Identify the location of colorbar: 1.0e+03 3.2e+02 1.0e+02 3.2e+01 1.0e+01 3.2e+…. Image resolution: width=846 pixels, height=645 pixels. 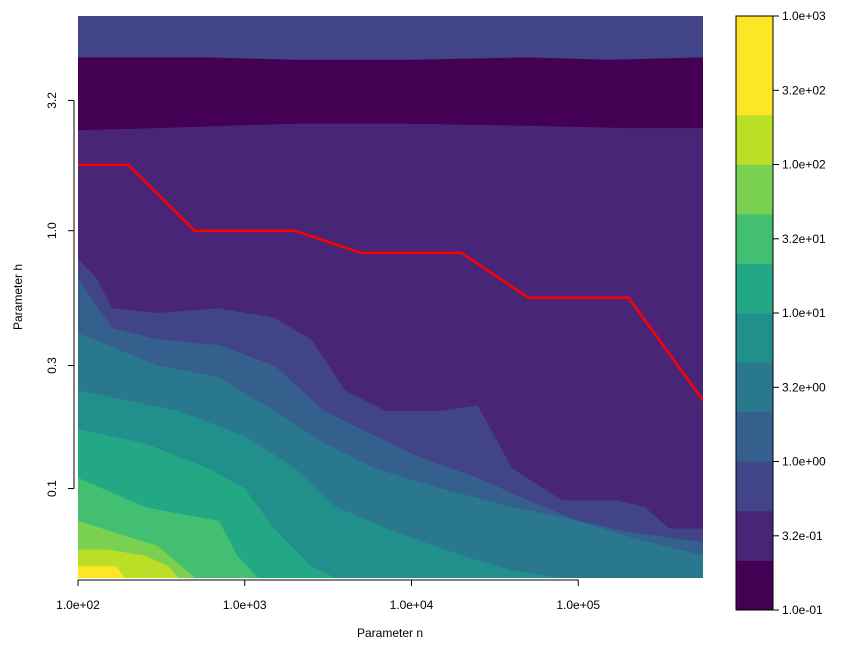
(780, 313).